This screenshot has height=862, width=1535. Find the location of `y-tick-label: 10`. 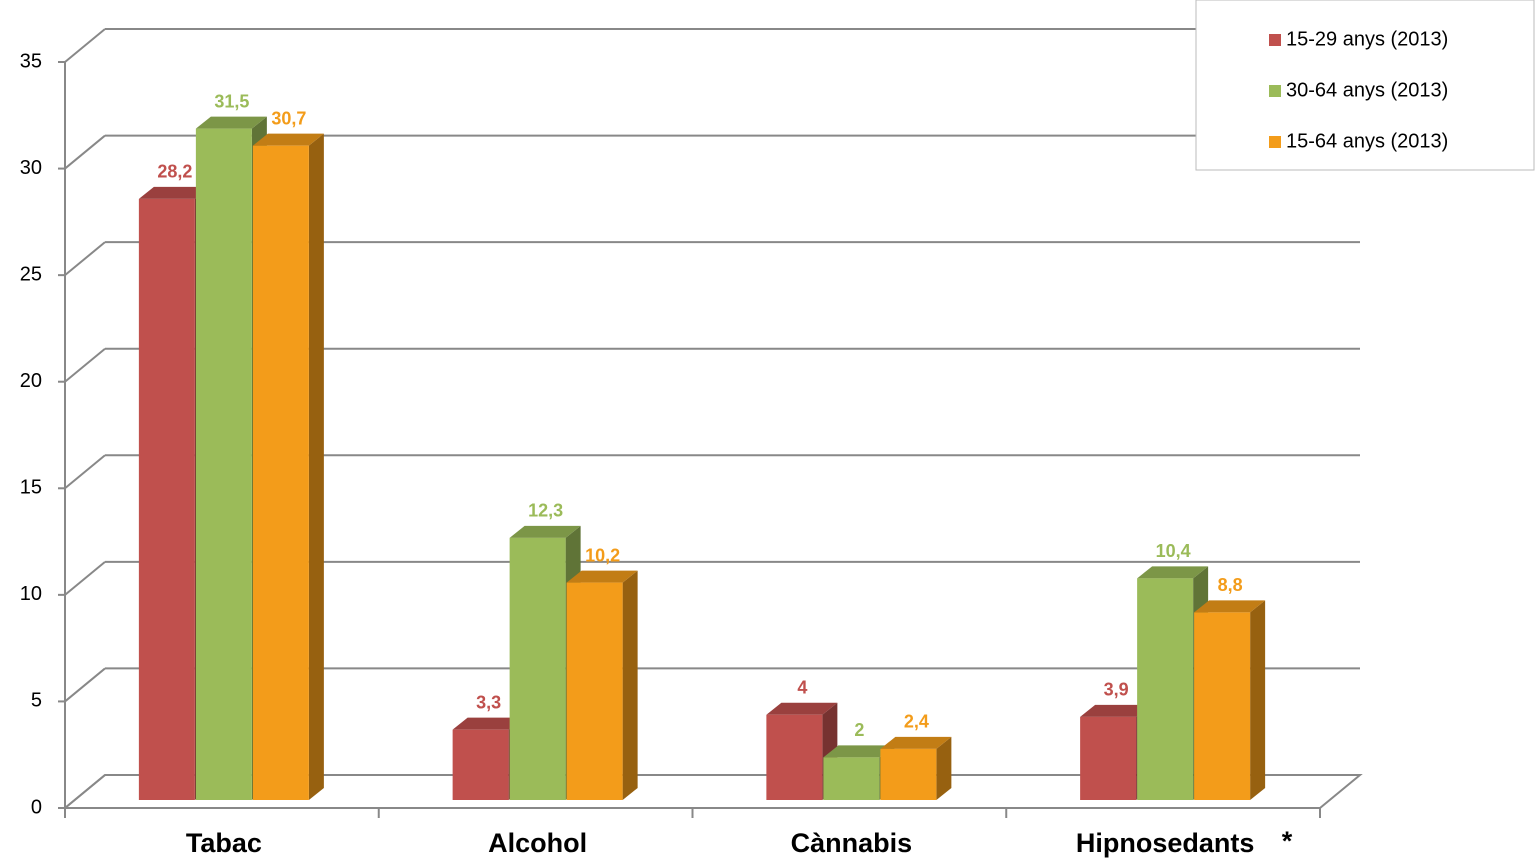

y-tick-label: 10 is located at coordinates (31, 594).